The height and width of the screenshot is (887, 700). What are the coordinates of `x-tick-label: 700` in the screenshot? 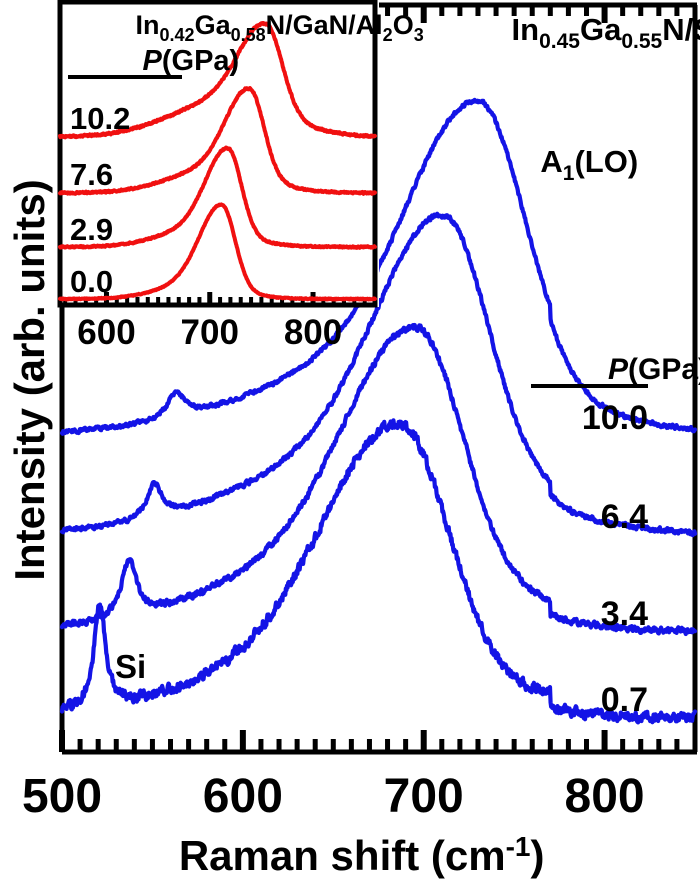 It's located at (424, 796).